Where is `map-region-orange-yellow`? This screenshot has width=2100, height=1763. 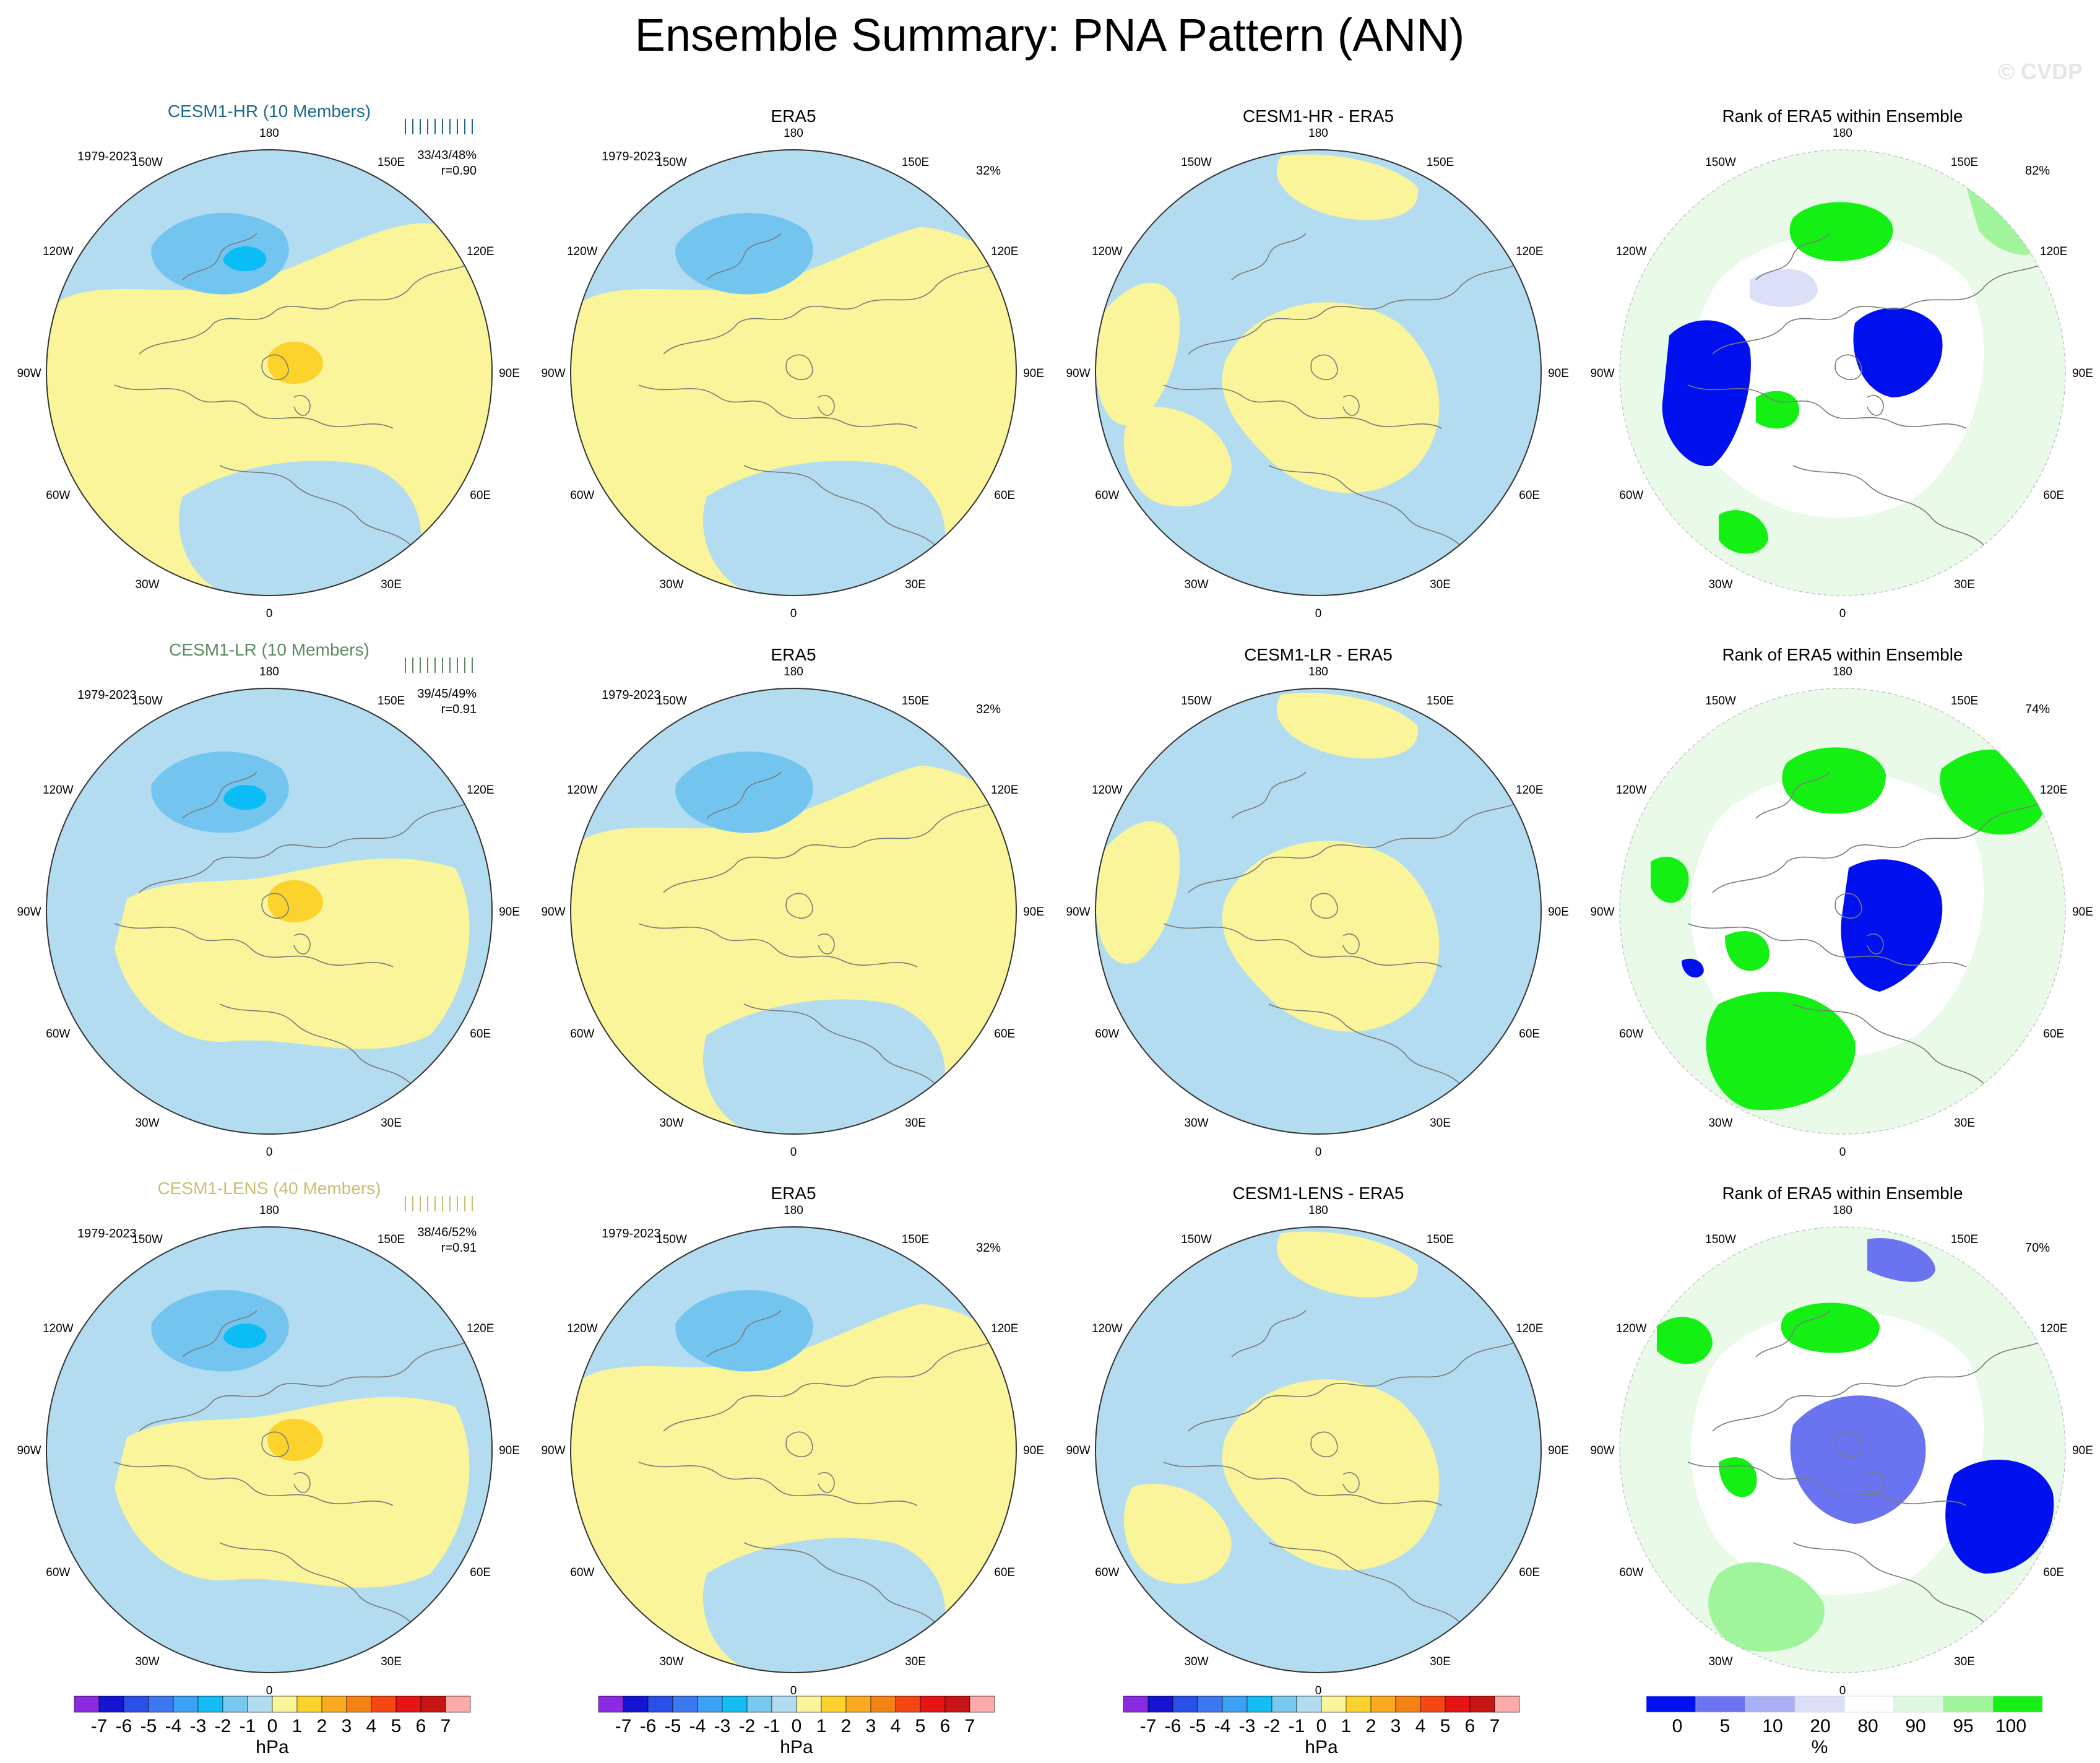 map-region-orange-yellow is located at coordinates (295, 1440).